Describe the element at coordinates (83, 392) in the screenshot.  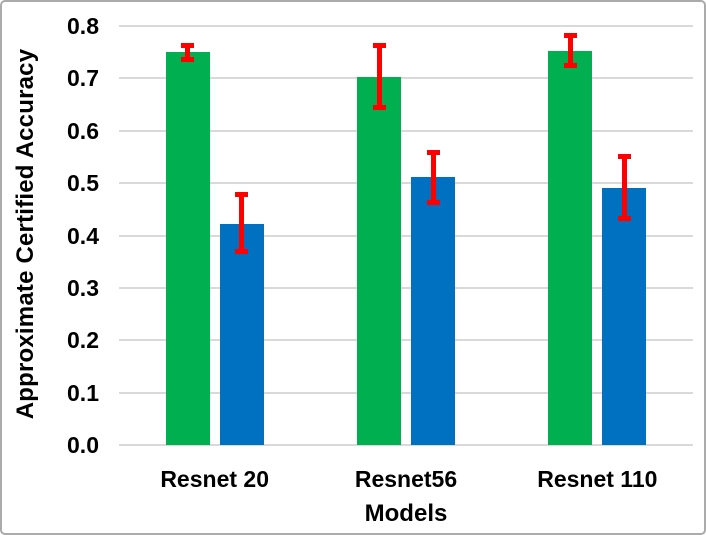
I see `y-axis-tick-label: 0.1` at that location.